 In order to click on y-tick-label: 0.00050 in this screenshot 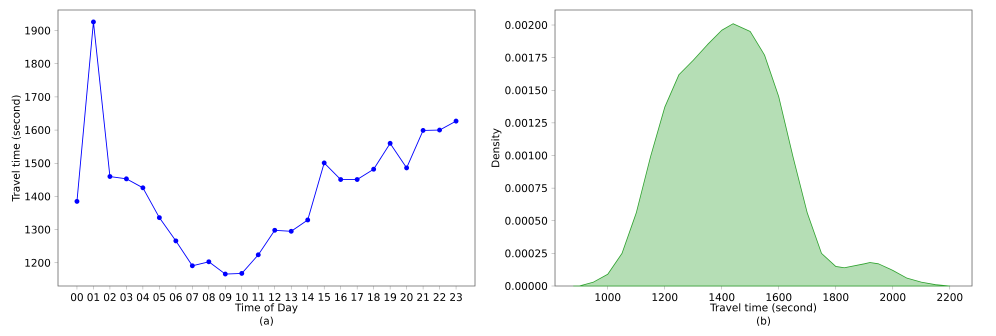, I will do `click(526, 220)`.